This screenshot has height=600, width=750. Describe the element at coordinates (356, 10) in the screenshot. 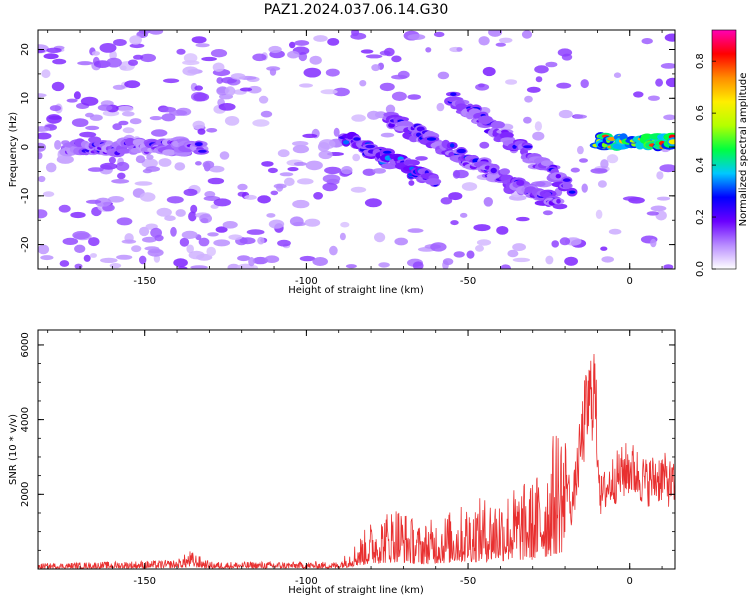

I see `figure-title: PAZ1.2024.037.06.14.G30` at that location.